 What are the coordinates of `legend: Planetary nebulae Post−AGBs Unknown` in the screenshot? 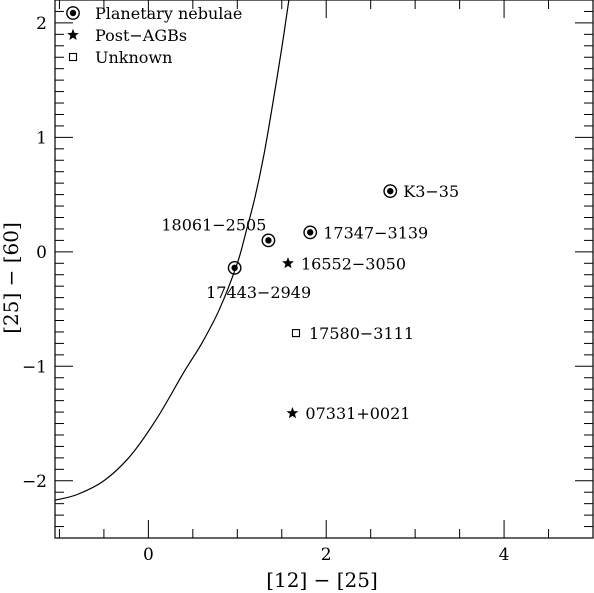 It's located at (154, 35).